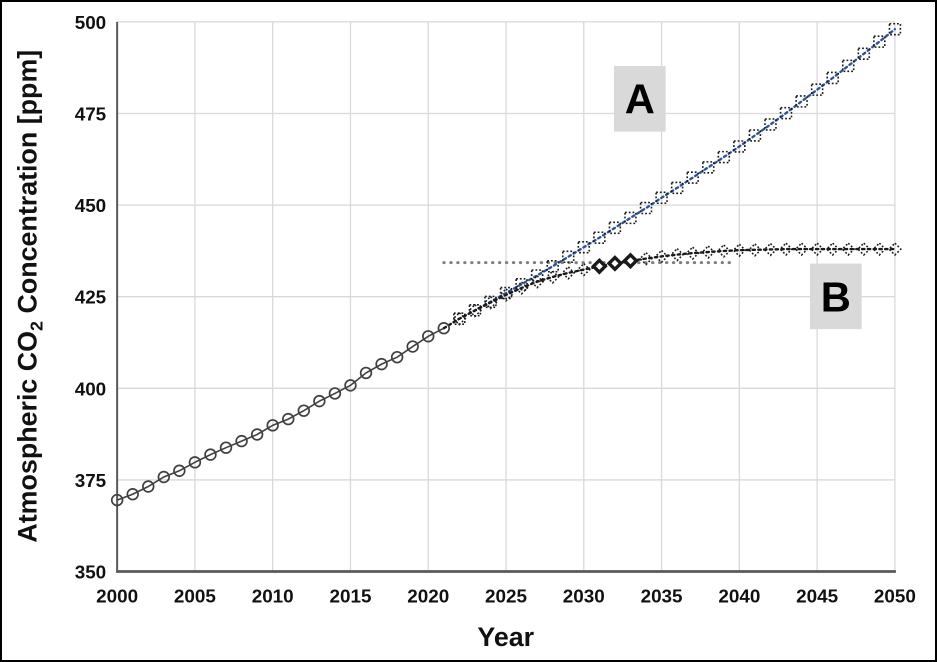 The height and width of the screenshot is (662, 937). Describe the element at coordinates (739, 596) in the screenshot. I see `x-tick-label: 2040` at that location.